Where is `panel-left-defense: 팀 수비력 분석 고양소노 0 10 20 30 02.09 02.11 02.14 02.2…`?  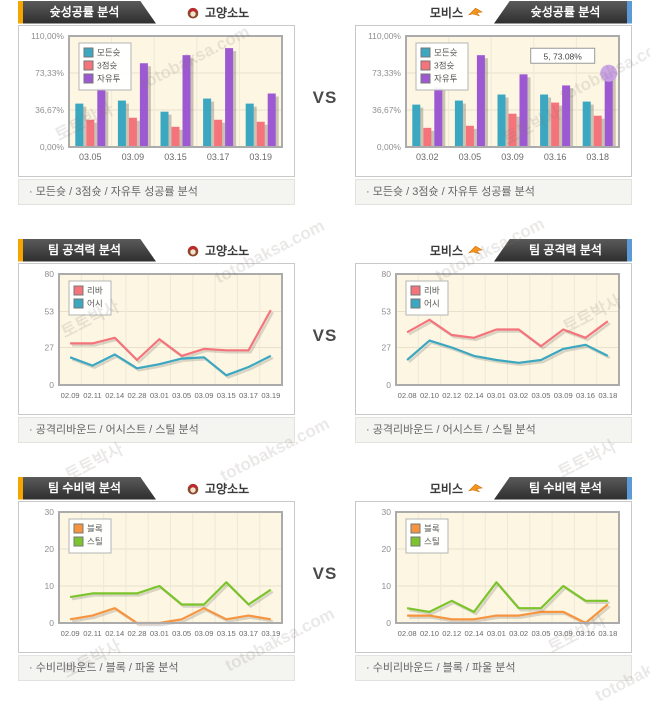 panel-left-defense: 팀 수비력 분석 고양소노 0 10 20 30 02.09 02.11 02.14 02.2… is located at coordinates (156, 578).